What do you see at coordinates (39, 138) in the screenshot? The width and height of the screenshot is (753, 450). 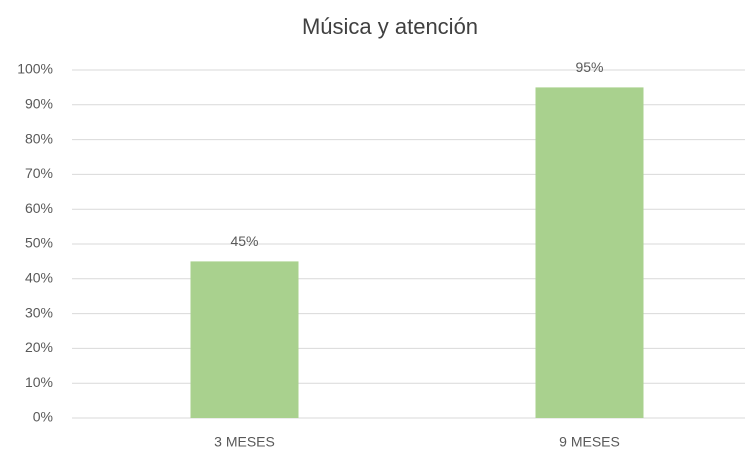 I see `y-tick-label: 80%` at bounding box center [39, 138].